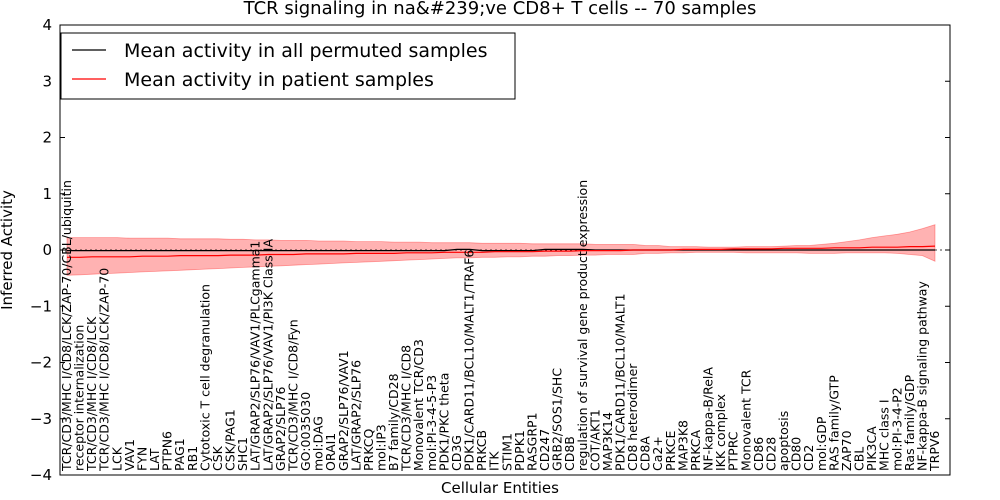 The height and width of the screenshot is (500, 1000). I want to click on y-tick-label: −1, so click(41, 306).